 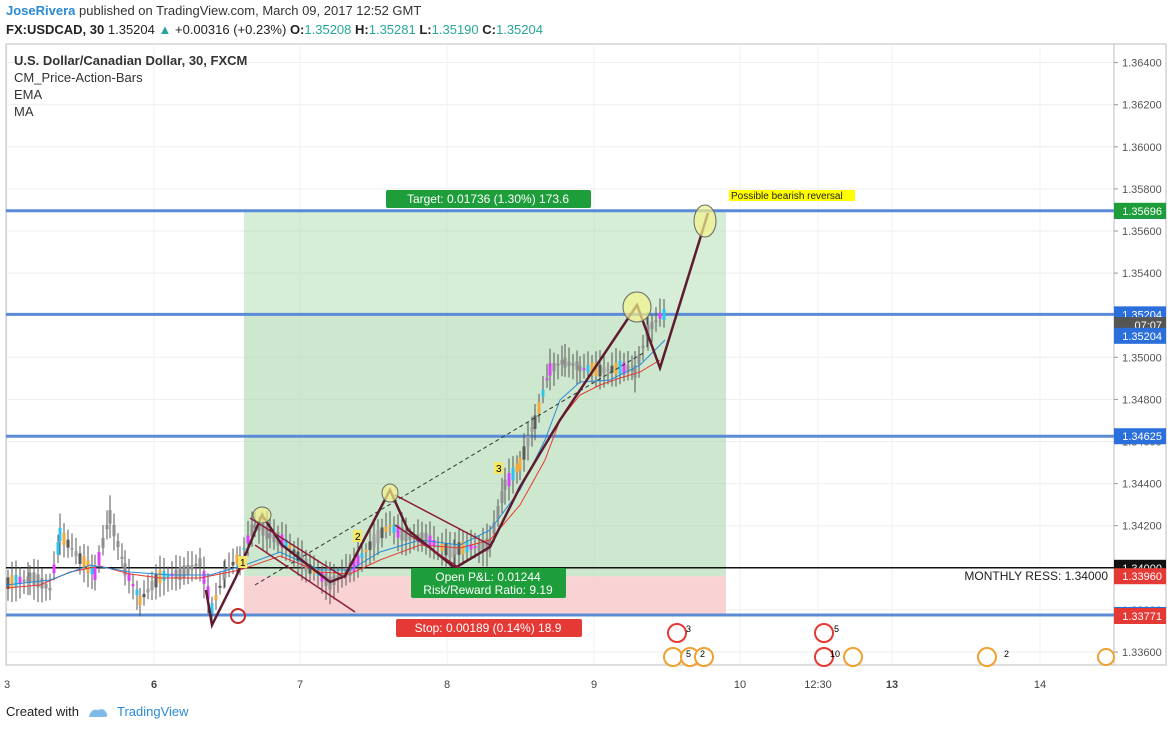 What do you see at coordinates (7, 685) in the screenshot?
I see `time-tick-label: 3` at bounding box center [7, 685].